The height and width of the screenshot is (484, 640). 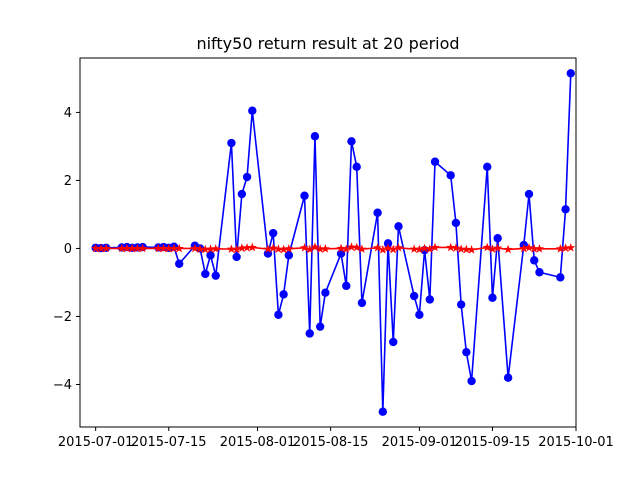 I want to click on x-tick-label-1: 2015-07-01, so click(x=96, y=442).